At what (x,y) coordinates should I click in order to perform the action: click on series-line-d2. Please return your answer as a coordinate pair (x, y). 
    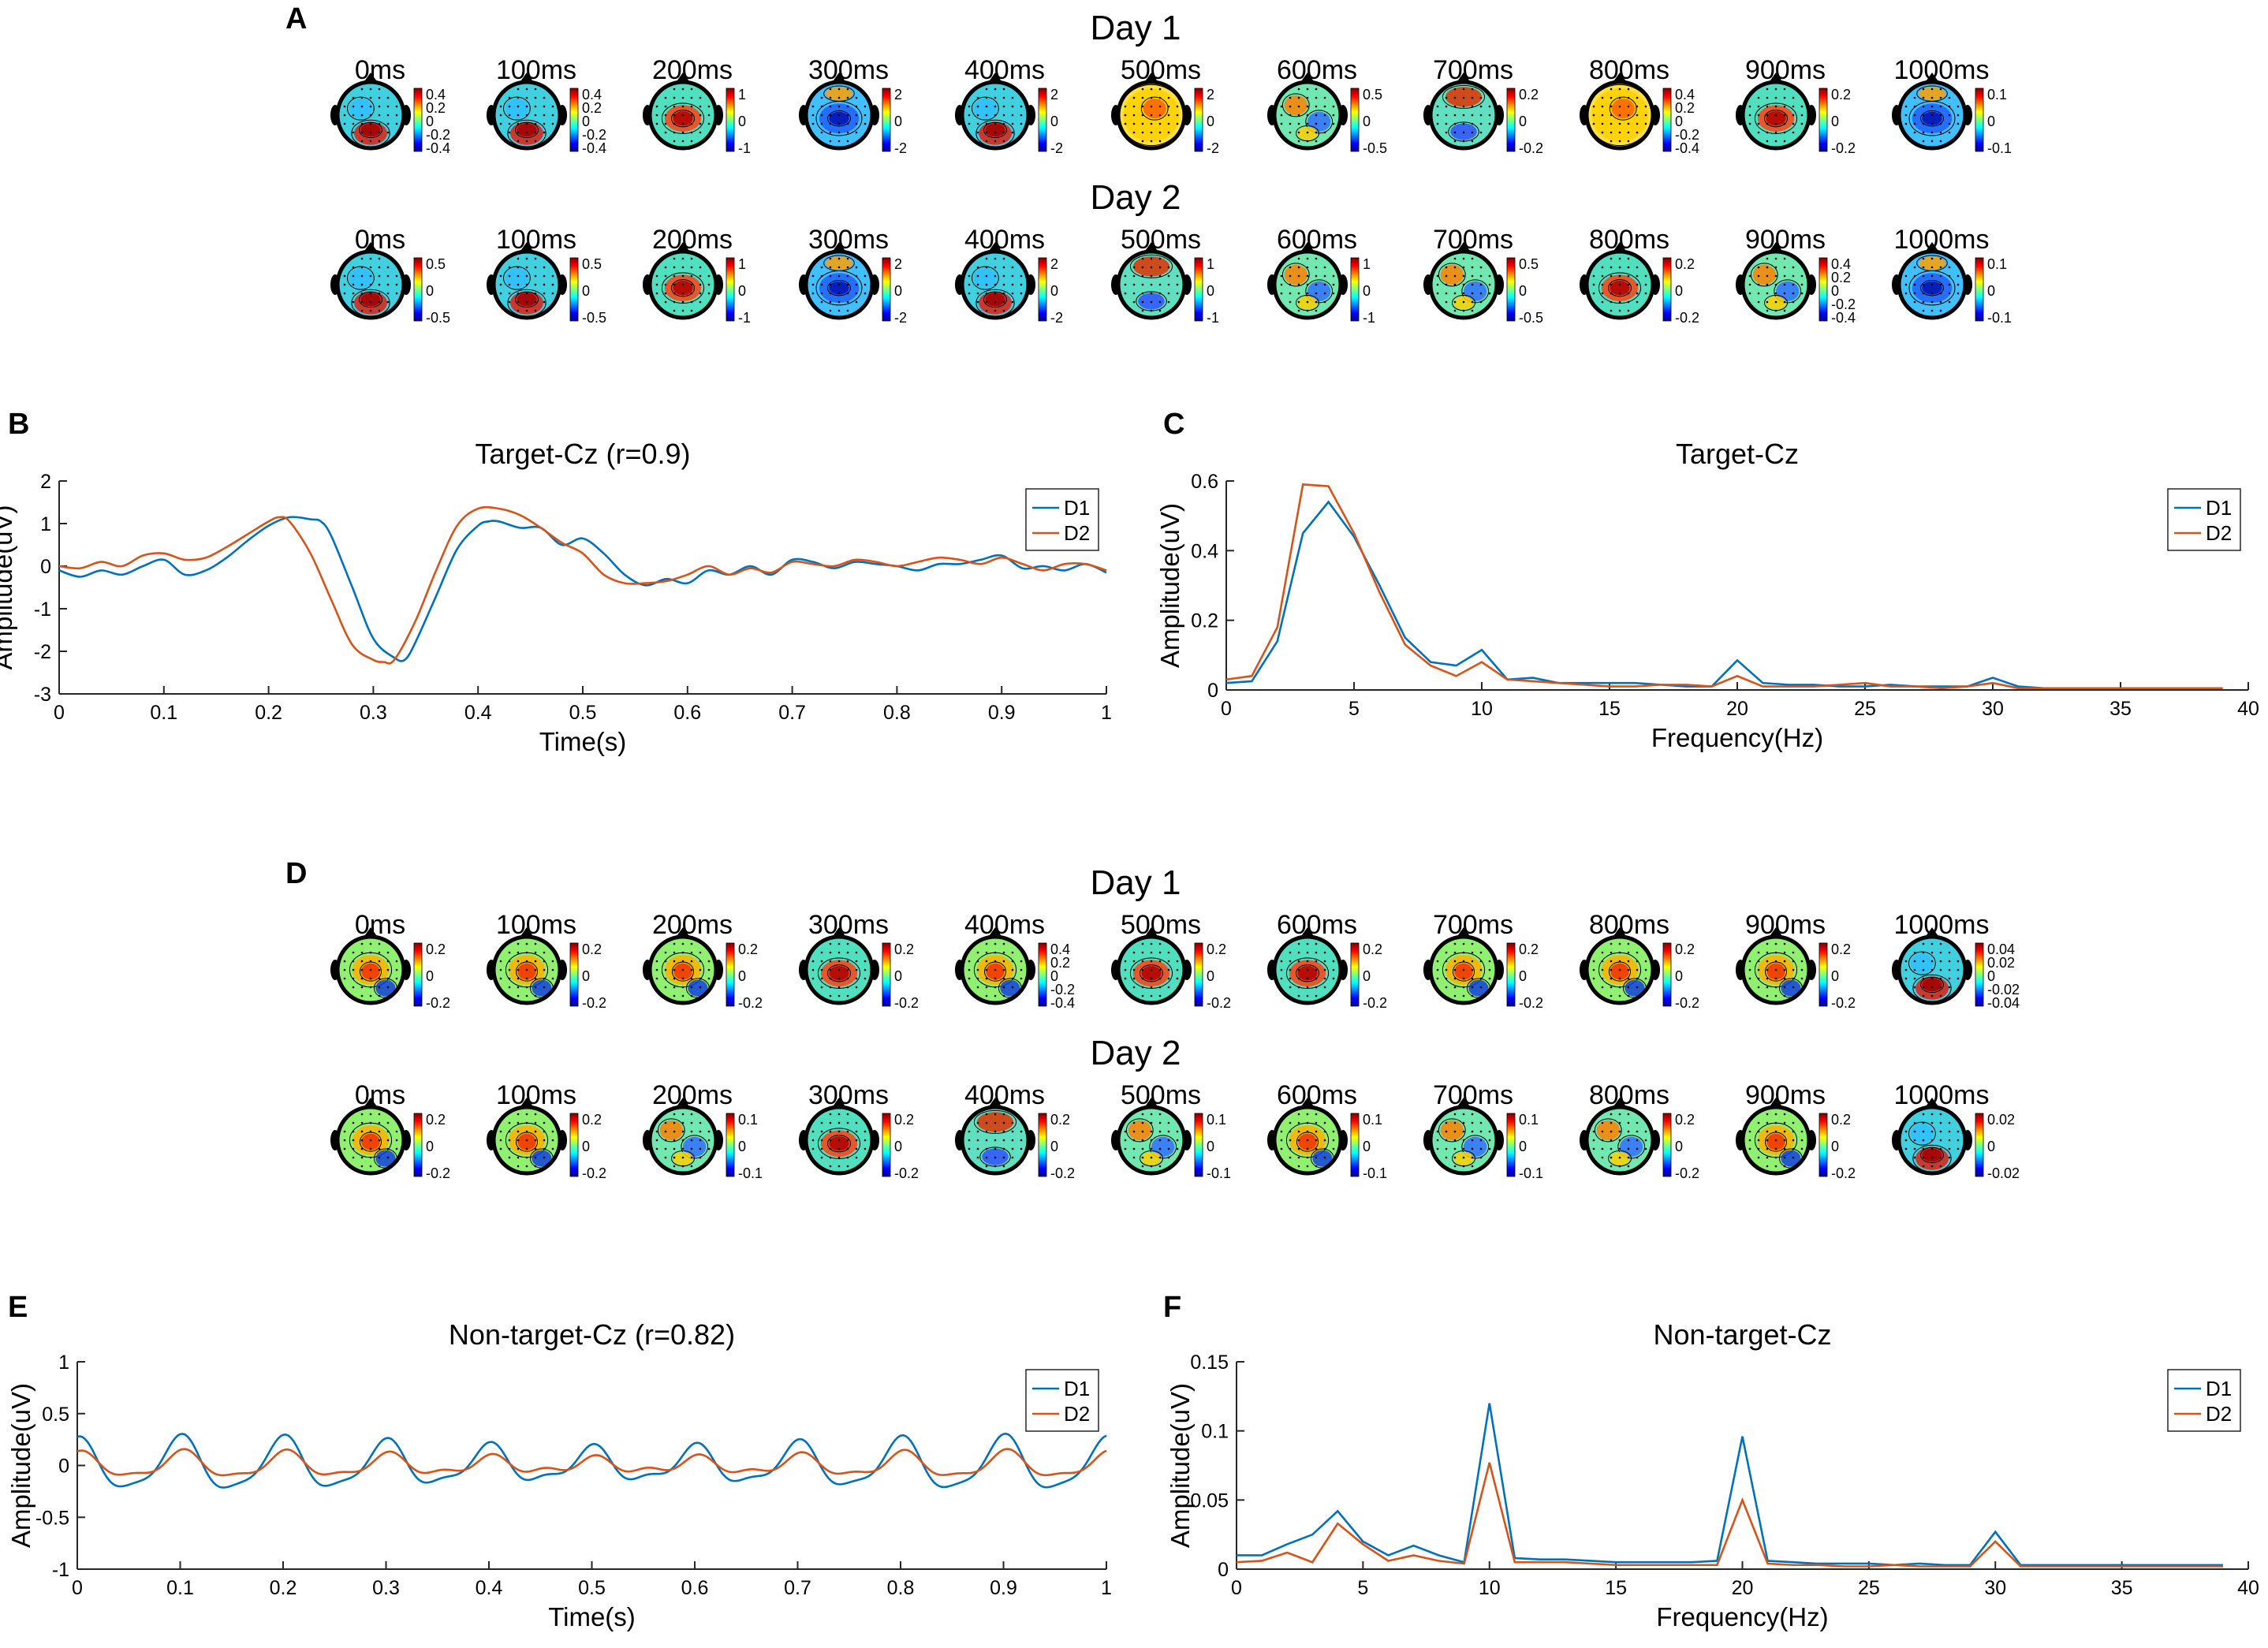
    Looking at the image, I should click on (591, 1463).